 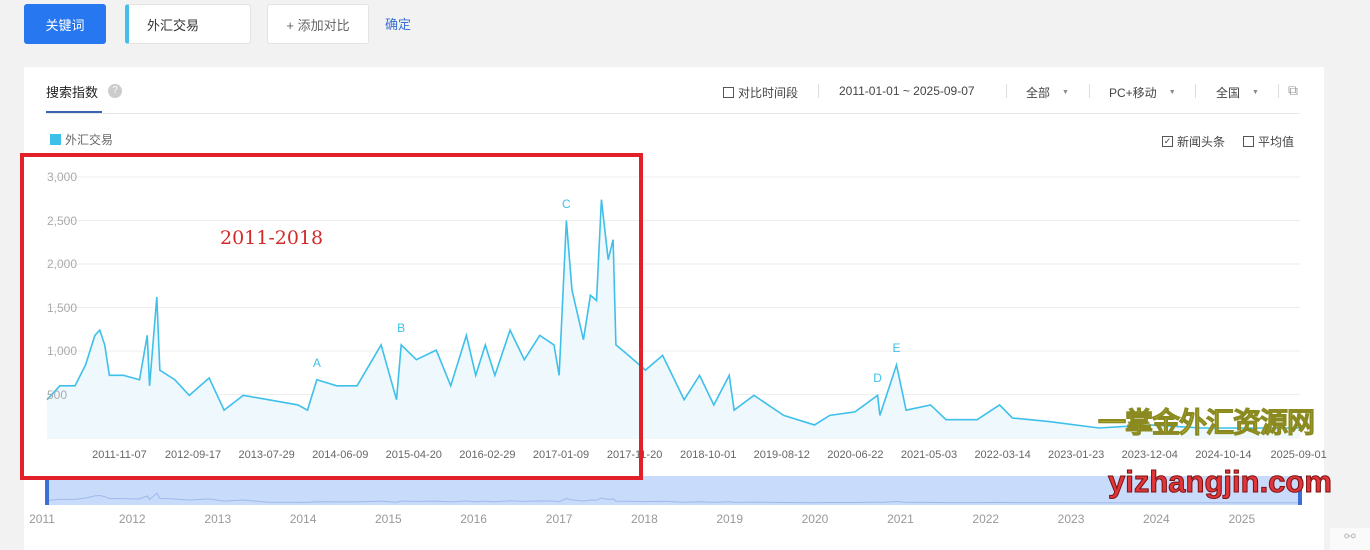 I want to click on device-dropdown: PC+移动 ▼, so click(x=1142, y=92).